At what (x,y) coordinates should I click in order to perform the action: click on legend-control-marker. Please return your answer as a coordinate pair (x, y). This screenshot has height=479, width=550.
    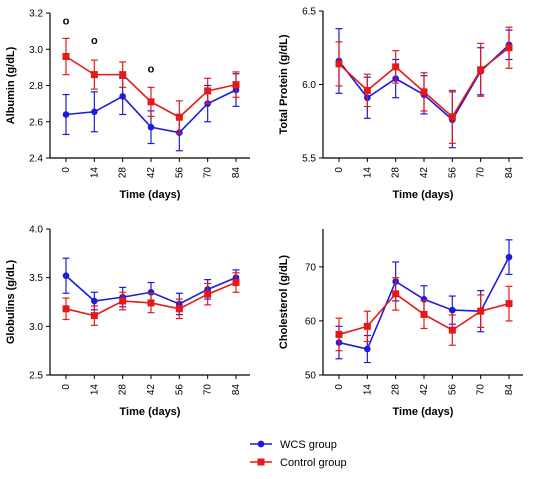
    Looking at the image, I should click on (261, 462).